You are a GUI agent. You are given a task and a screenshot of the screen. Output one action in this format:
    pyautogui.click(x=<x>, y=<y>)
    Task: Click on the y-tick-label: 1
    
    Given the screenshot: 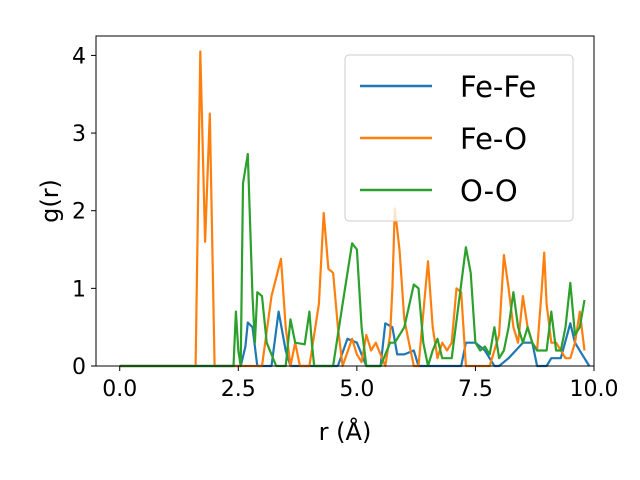 What is the action you would take?
    pyautogui.click(x=79, y=289)
    